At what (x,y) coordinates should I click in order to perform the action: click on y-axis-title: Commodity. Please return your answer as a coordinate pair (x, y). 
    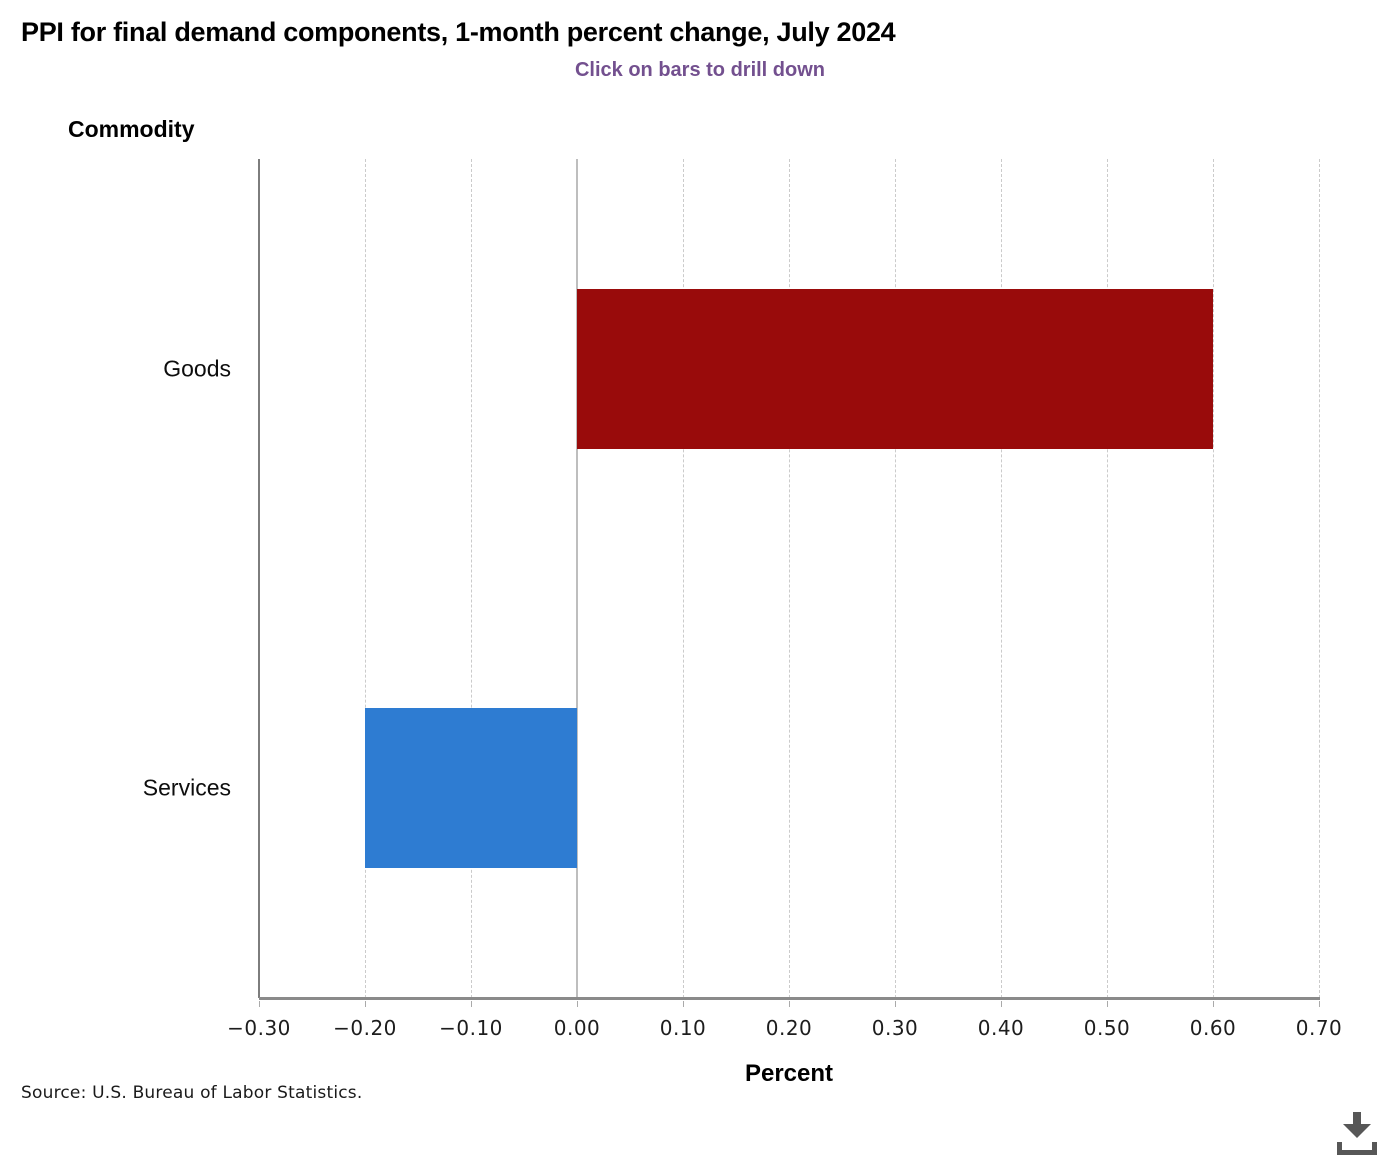
    Looking at the image, I should click on (131, 129).